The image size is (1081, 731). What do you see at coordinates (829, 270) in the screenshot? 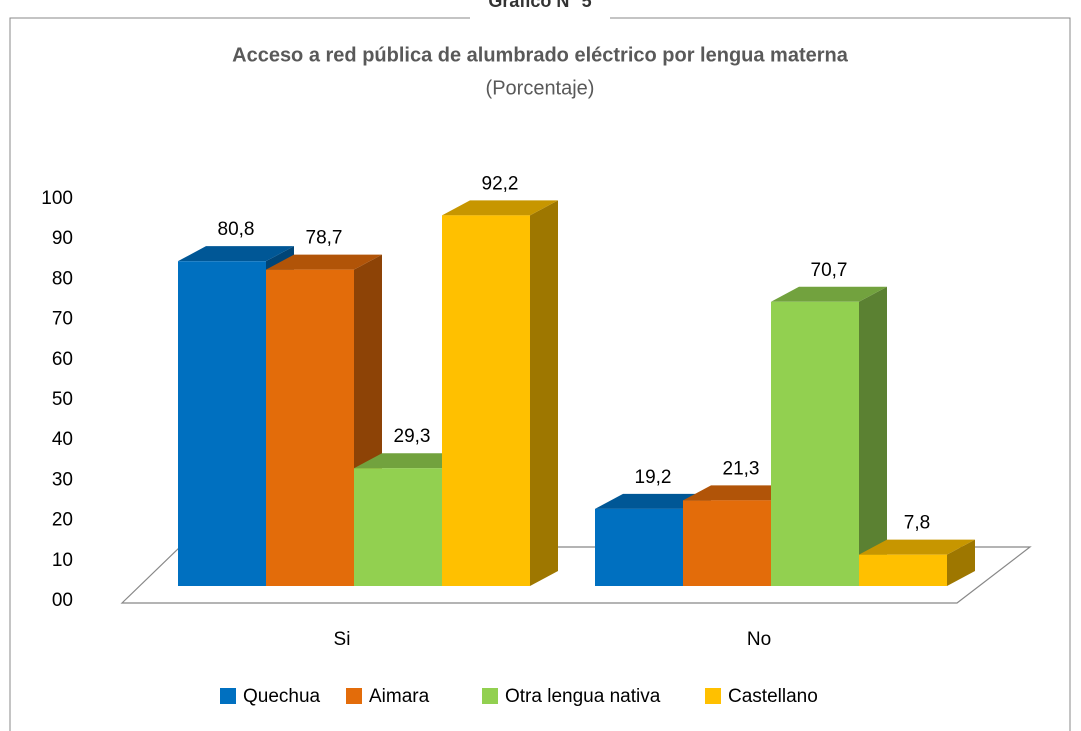
I see `value-label: 70,7` at bounding box center [829, 270].